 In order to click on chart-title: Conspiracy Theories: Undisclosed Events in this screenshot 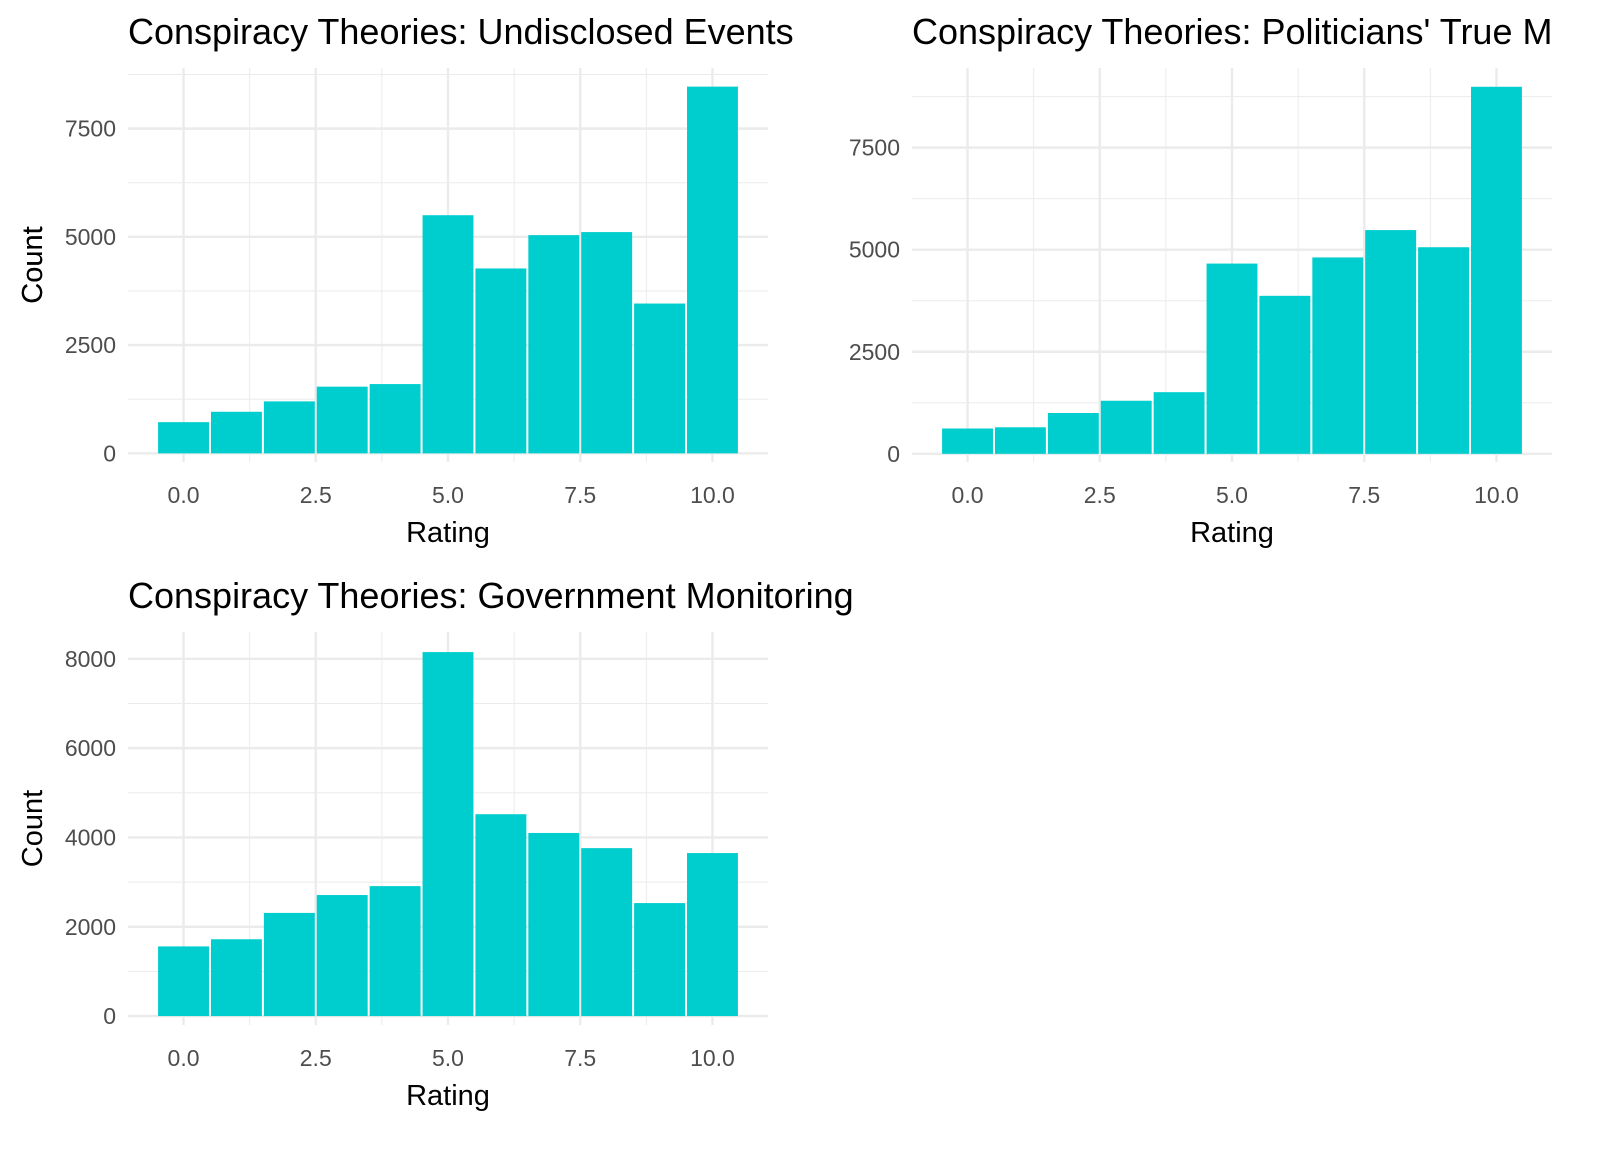, I will do `click(461, 31)`.